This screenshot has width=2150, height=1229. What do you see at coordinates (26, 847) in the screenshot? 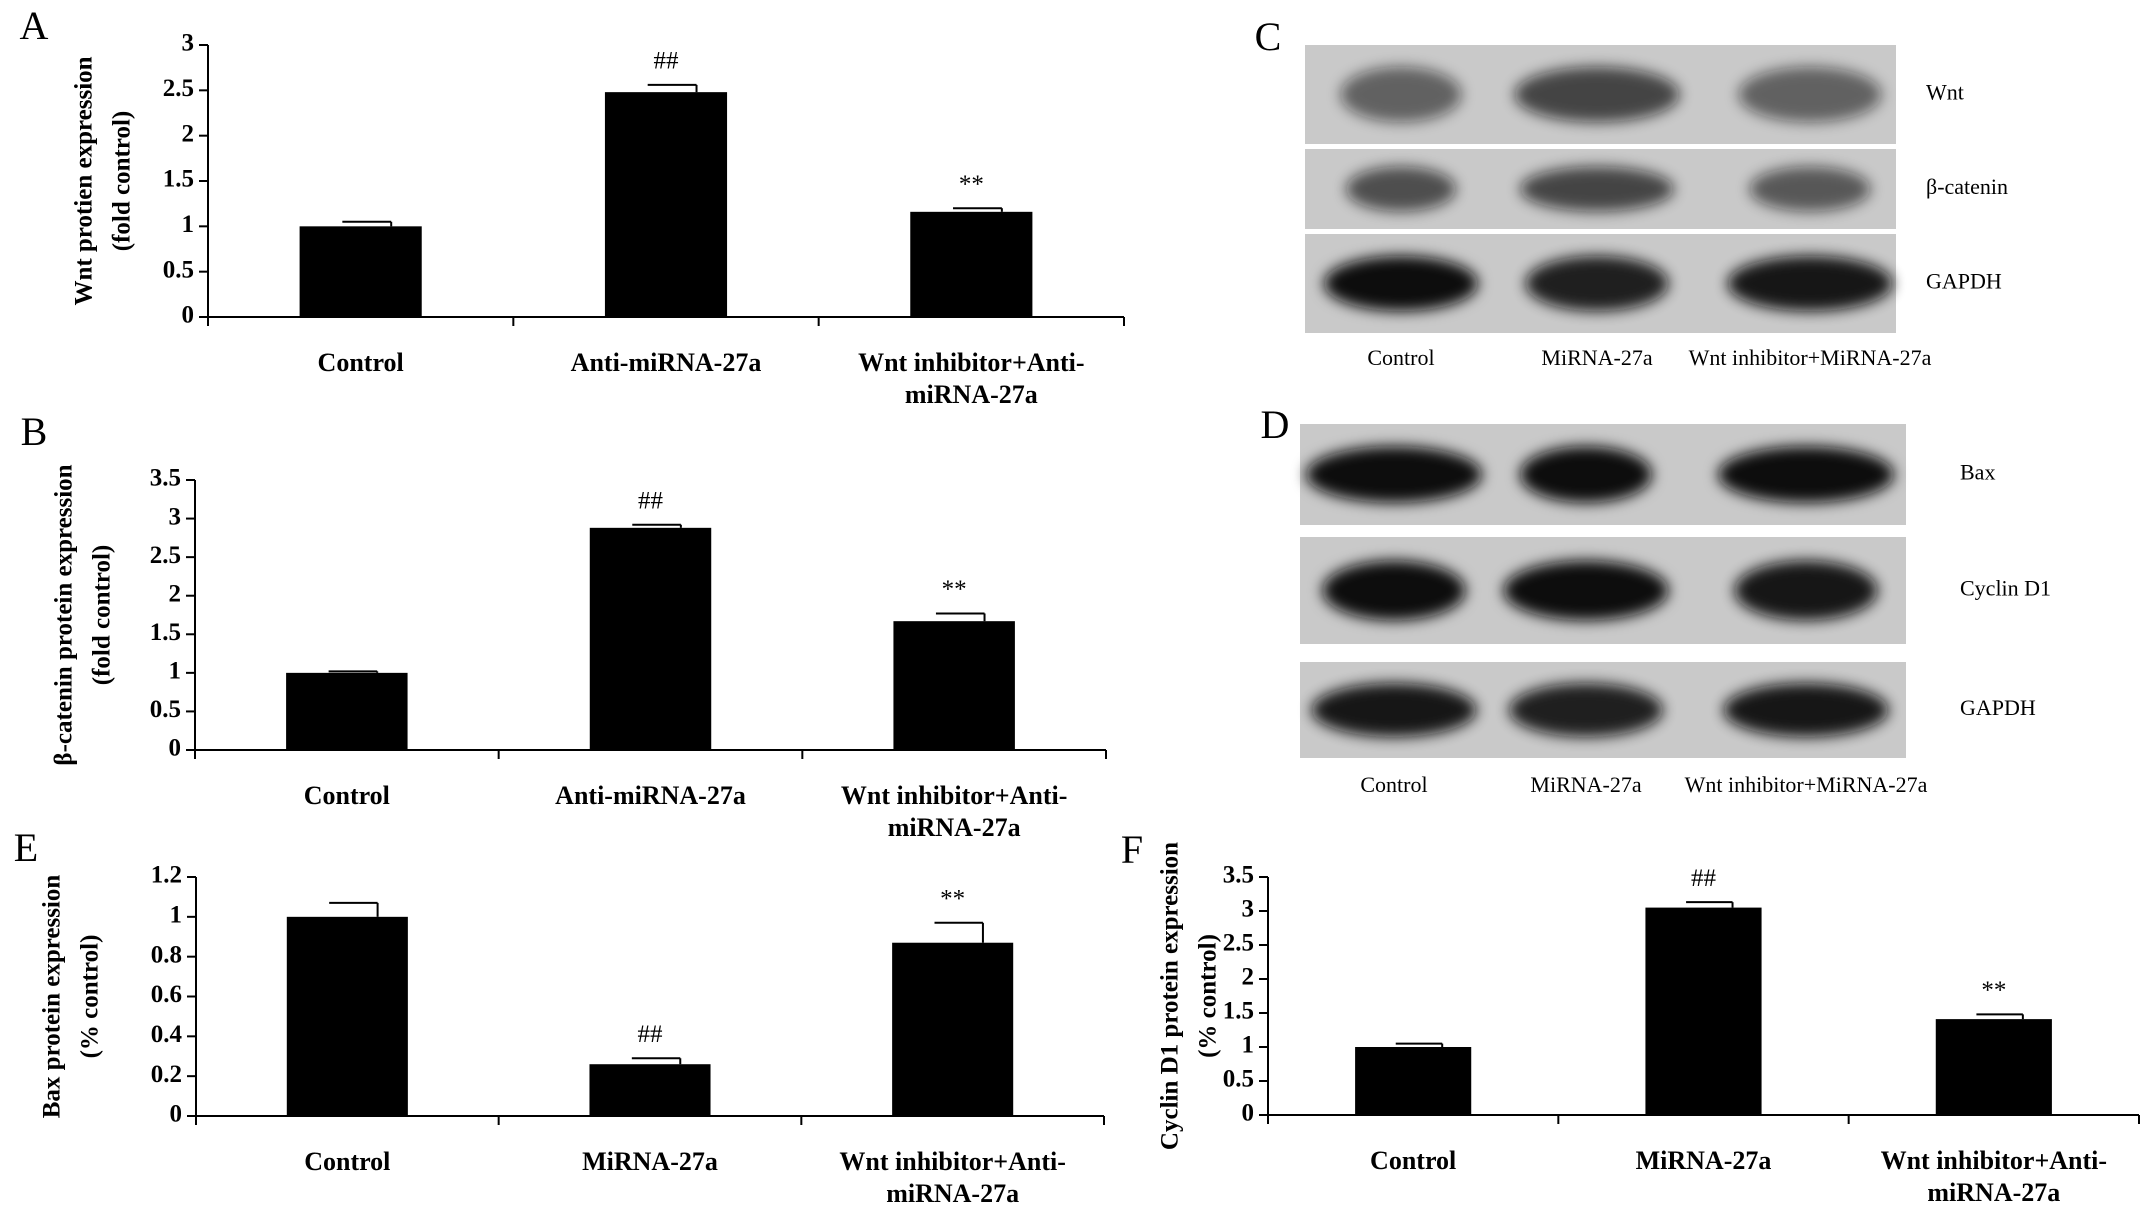
I see `panel-label: E` at bounding box center [26, 847].